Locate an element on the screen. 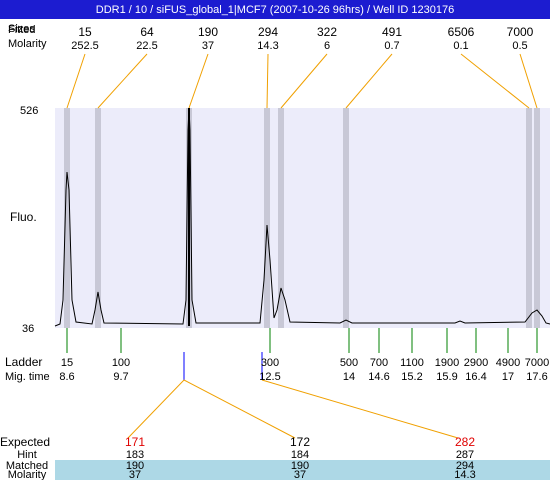  ladder-size: 2900 is located at coordinates (476, 363).